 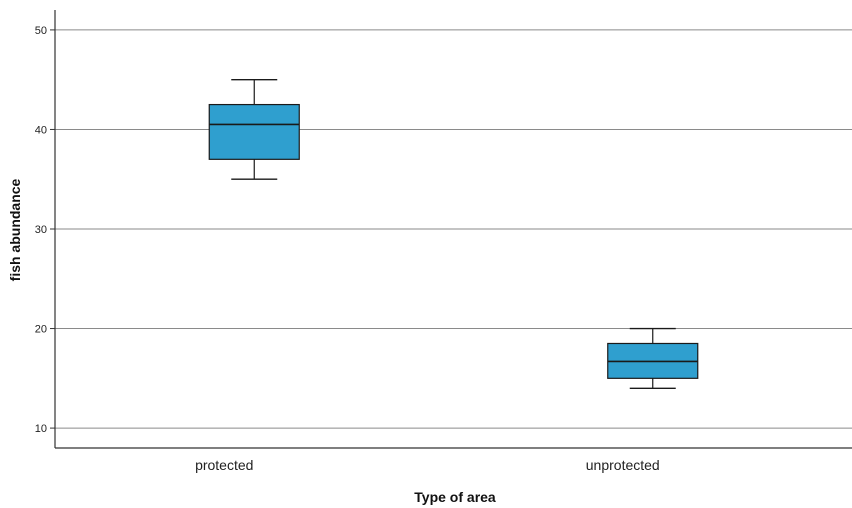 I want to click on y-tick-labels: 10 20 30 40 50, so click(x=45, y=230).